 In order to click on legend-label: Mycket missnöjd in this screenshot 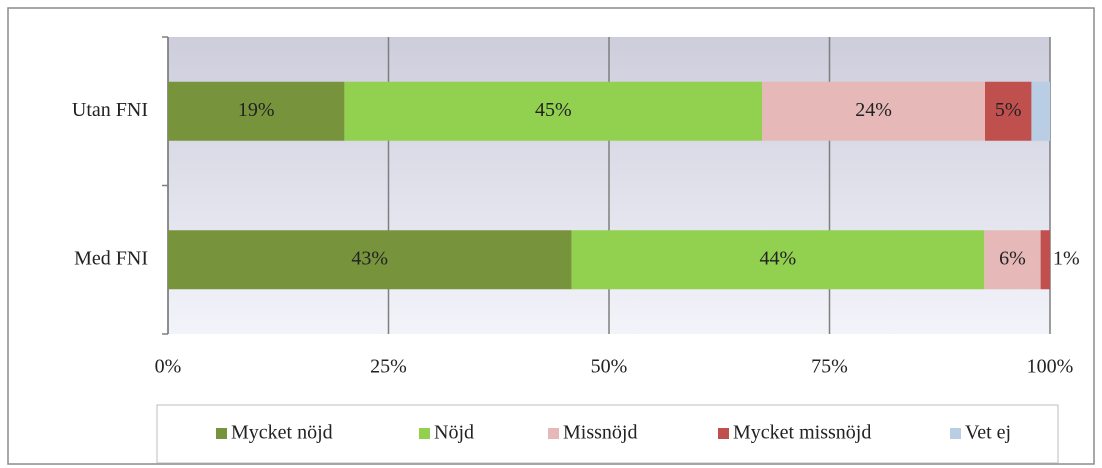, I will do `click(802, 433)`.